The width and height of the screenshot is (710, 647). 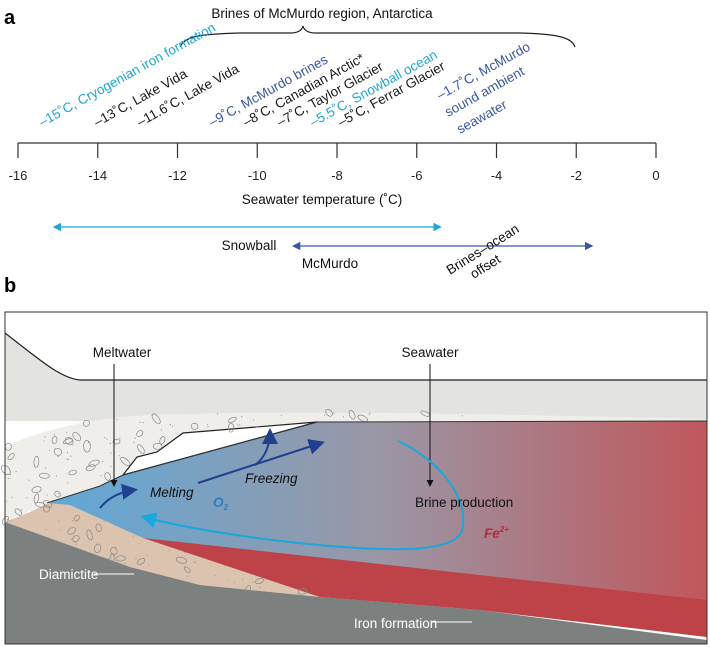 I want to click on circulation-arrow, so click(x=302, y=495).